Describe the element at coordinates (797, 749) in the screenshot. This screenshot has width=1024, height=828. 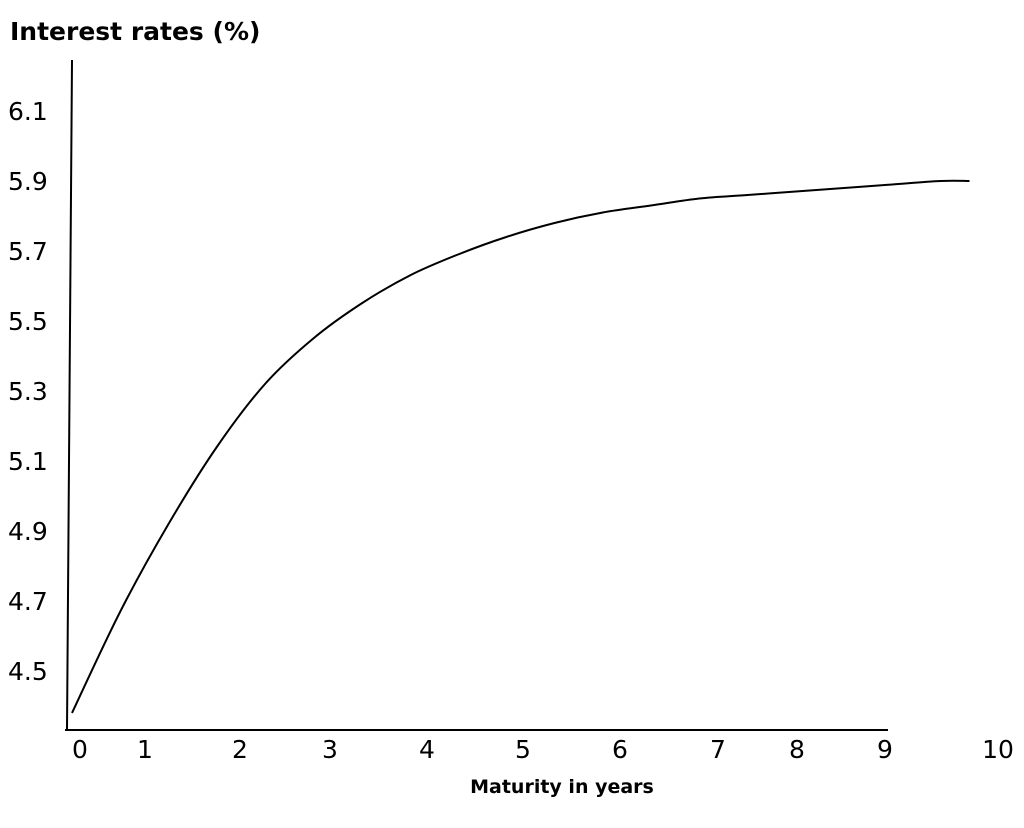
I see `x-tick-label: 8` at that location.